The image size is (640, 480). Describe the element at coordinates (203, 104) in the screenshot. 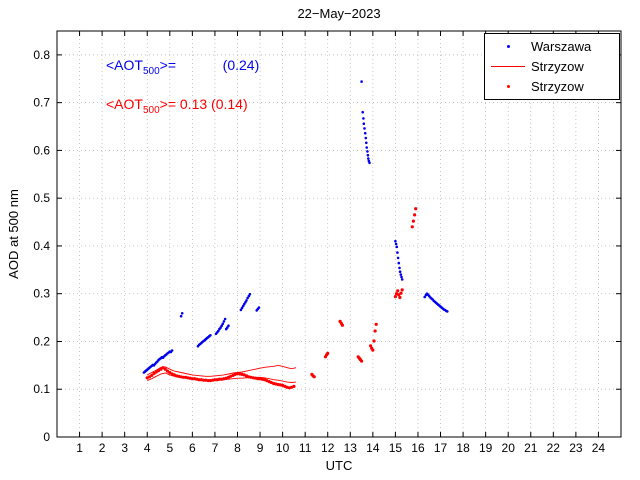

I see `annotation-value: >= 0.13 (0.14)` at that location.